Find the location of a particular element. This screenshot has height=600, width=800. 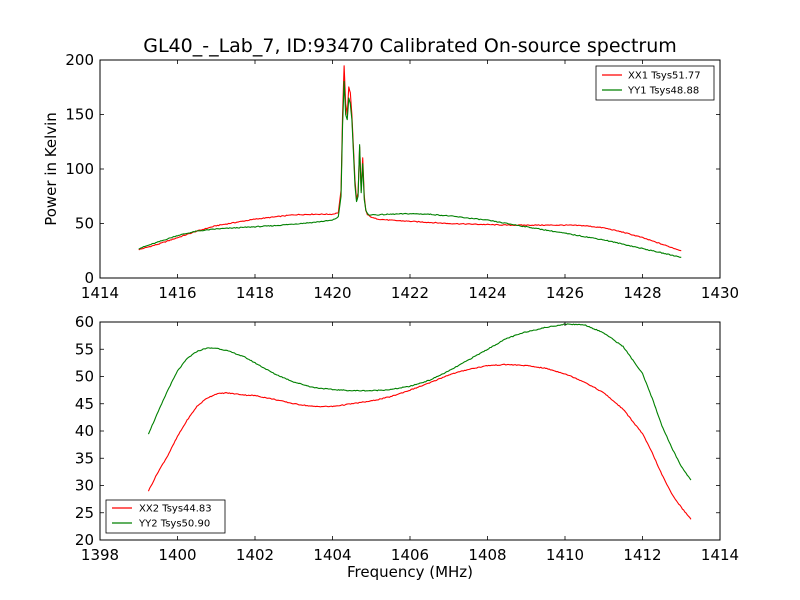

top-x-tick-label: 1416 is located at coordinates (177, 293).